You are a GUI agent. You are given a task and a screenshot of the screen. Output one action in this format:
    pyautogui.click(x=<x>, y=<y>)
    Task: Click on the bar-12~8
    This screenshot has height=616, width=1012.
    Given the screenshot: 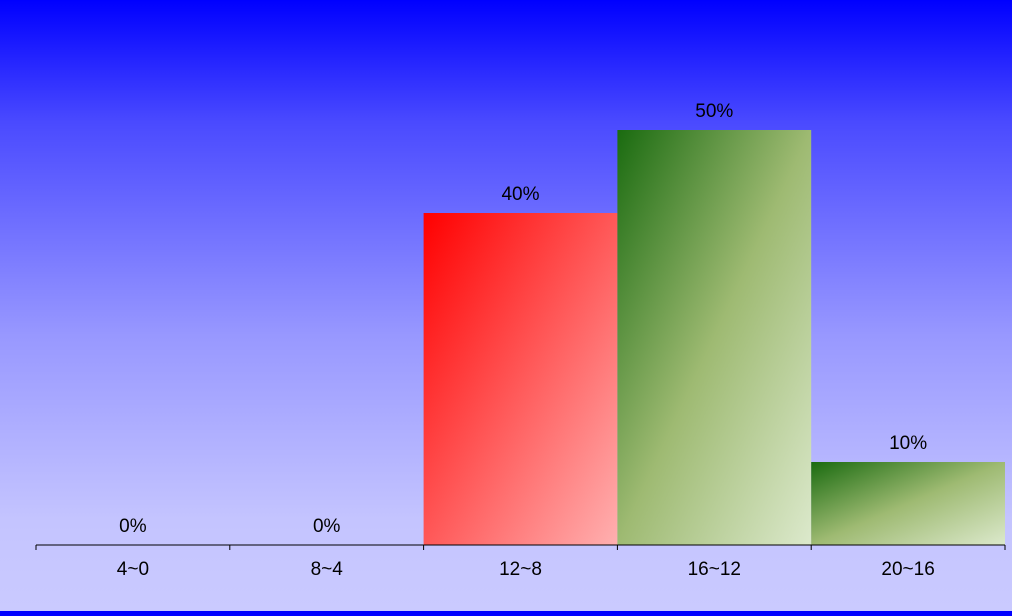 What is the action you would take?
    pyautogui.click(x=520, y=379)
    